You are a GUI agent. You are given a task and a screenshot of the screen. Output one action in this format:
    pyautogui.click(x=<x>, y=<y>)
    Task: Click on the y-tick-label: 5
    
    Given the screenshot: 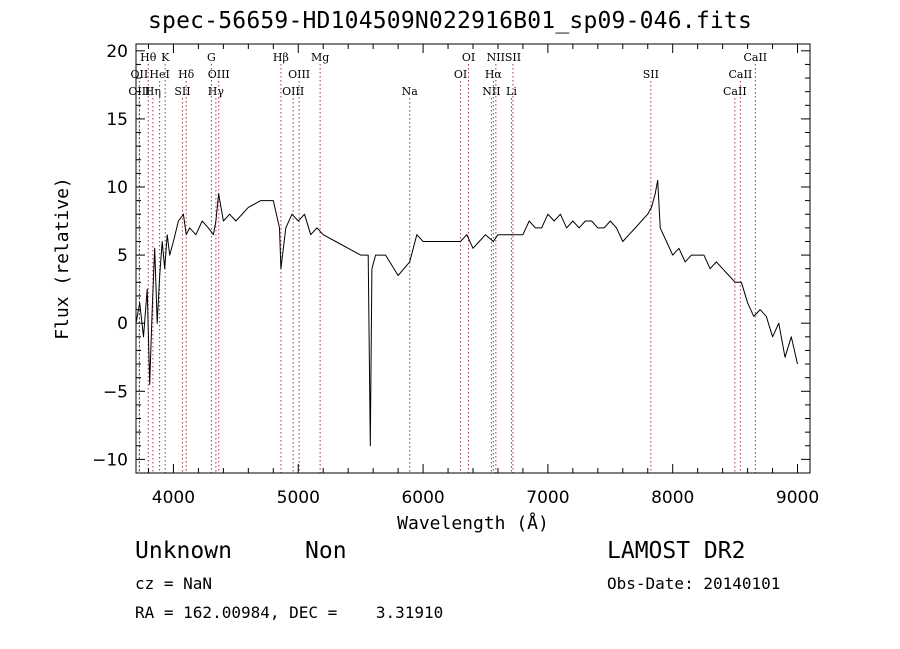 What is the action you would take?
    pyautogui.click(x=122, y=256)
    